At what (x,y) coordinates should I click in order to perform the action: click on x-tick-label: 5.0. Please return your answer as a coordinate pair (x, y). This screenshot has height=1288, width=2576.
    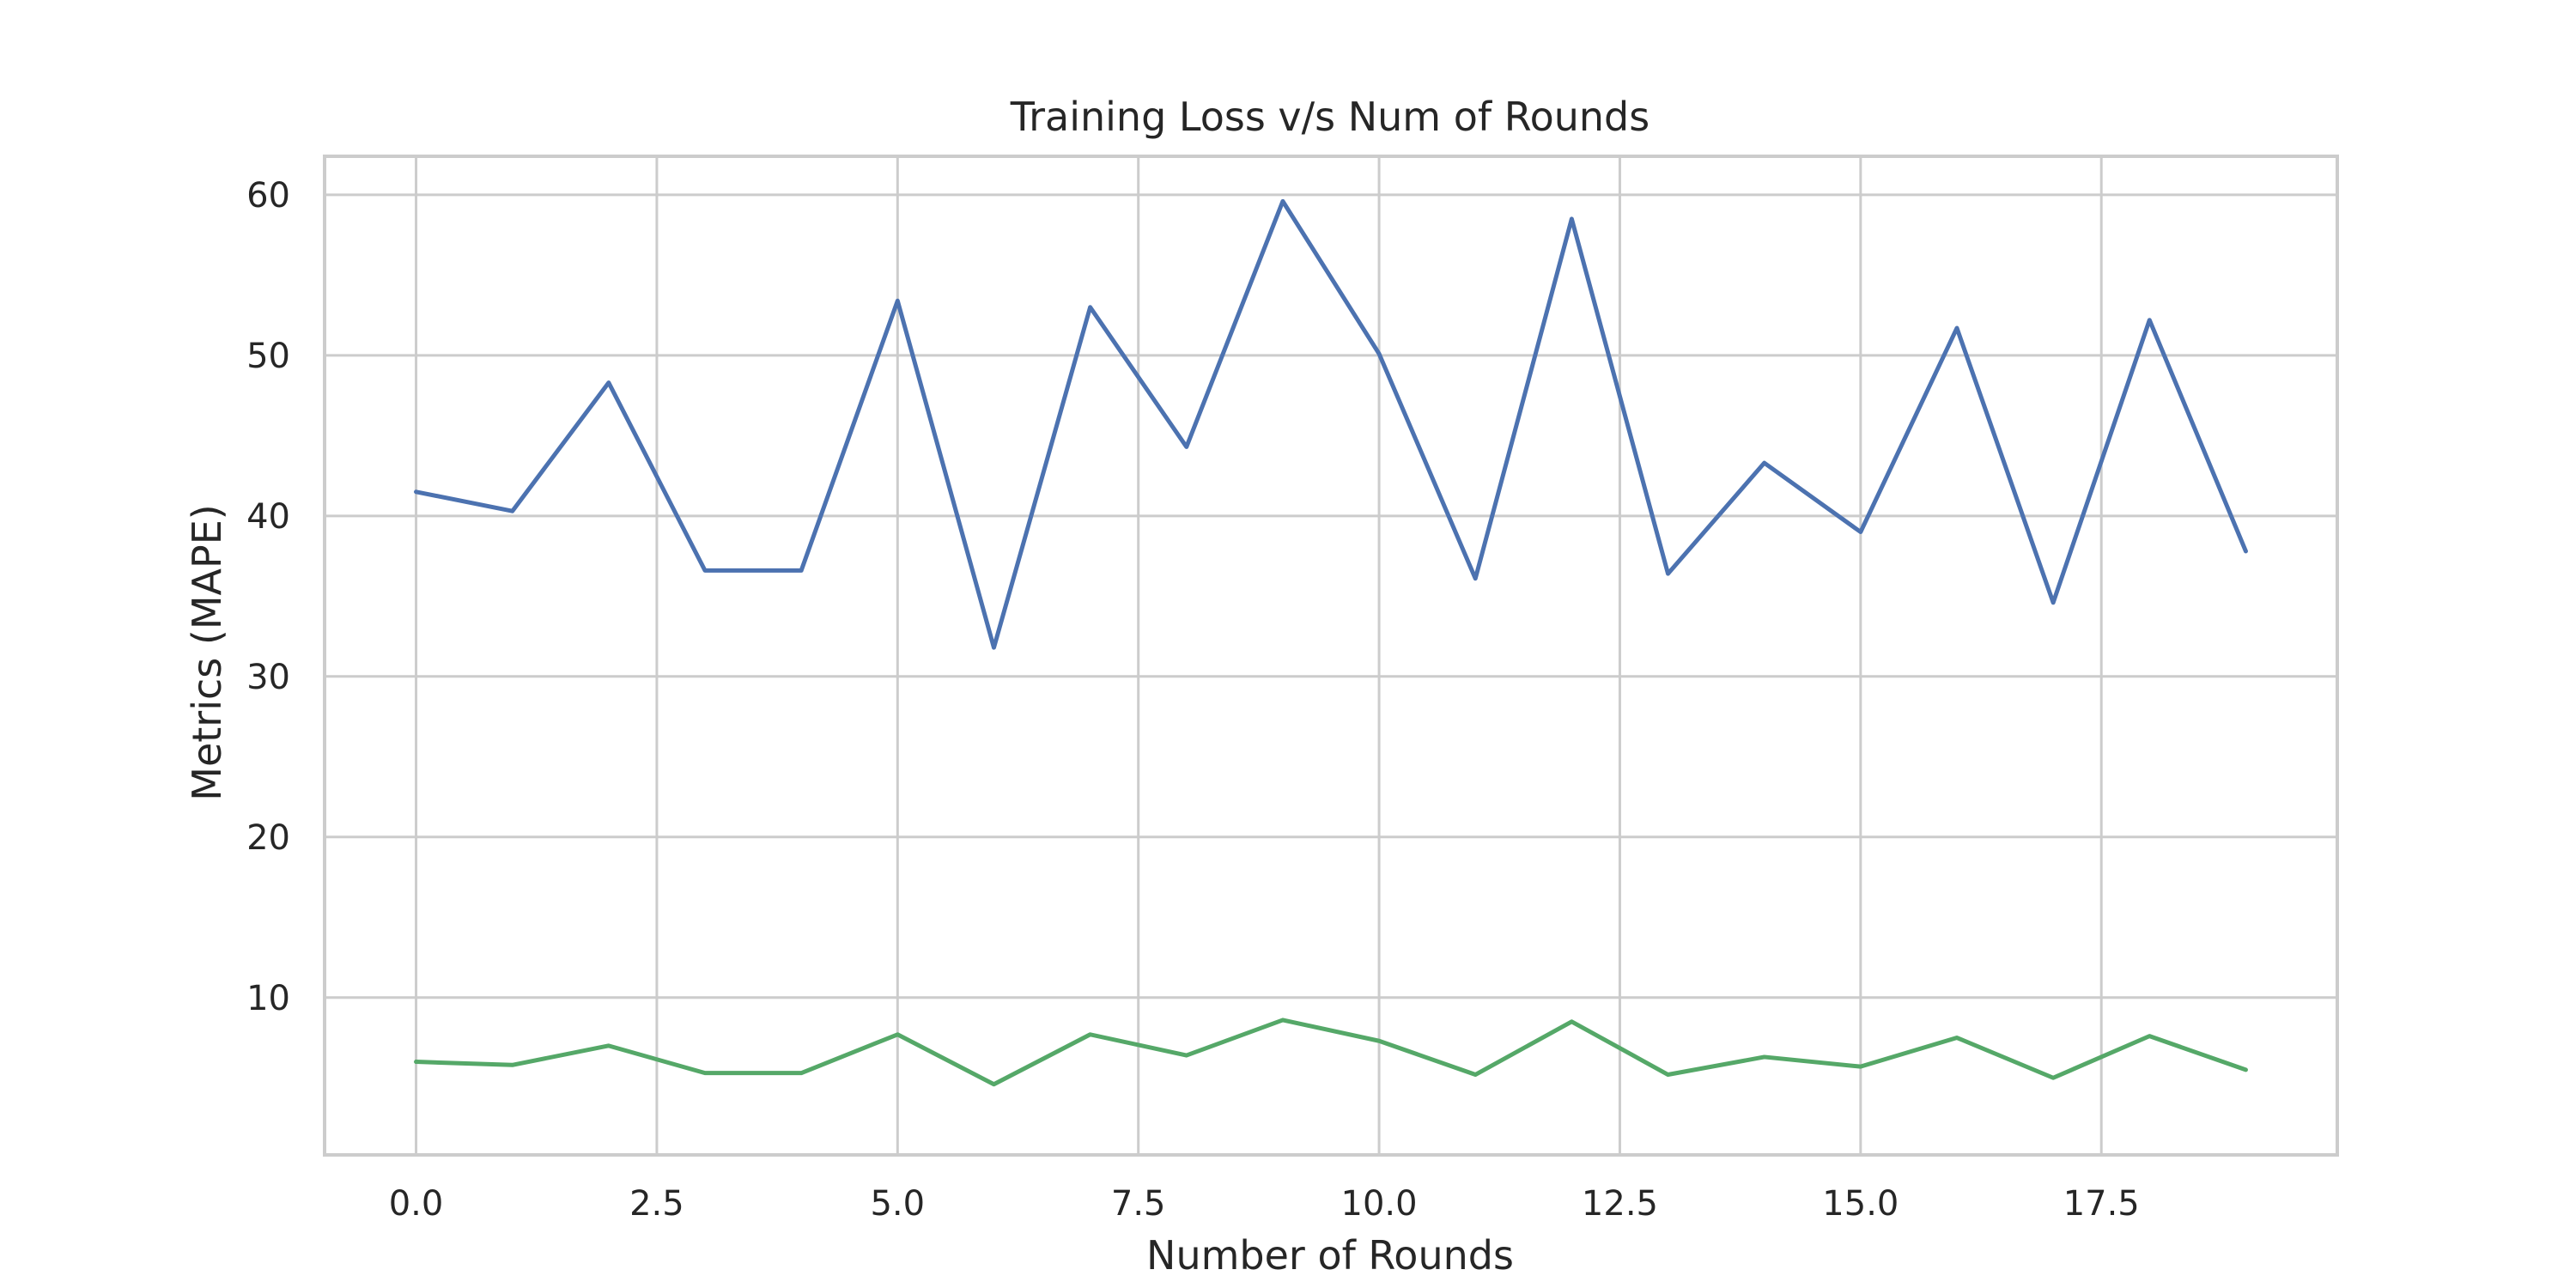
    Looking at the image, I should click on (897, 1204).